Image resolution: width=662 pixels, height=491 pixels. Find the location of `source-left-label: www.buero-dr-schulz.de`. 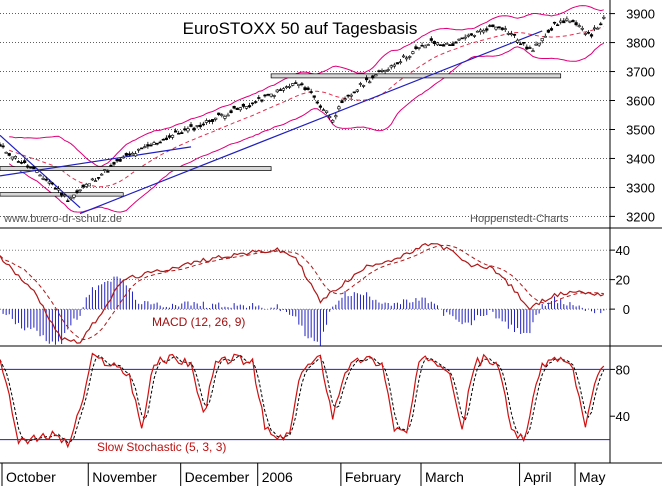

source-left-label: www.buero-dr-schulz.de is located at coordinates (62, 219).